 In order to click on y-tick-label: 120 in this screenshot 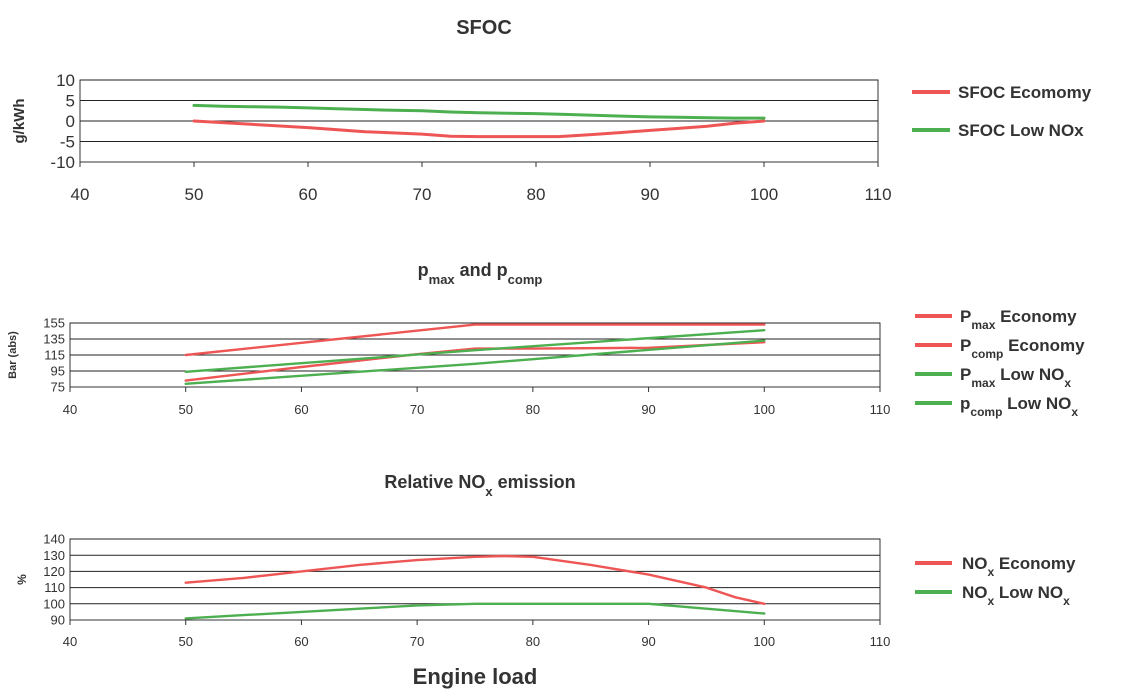, I will do `click(54, 571)`.